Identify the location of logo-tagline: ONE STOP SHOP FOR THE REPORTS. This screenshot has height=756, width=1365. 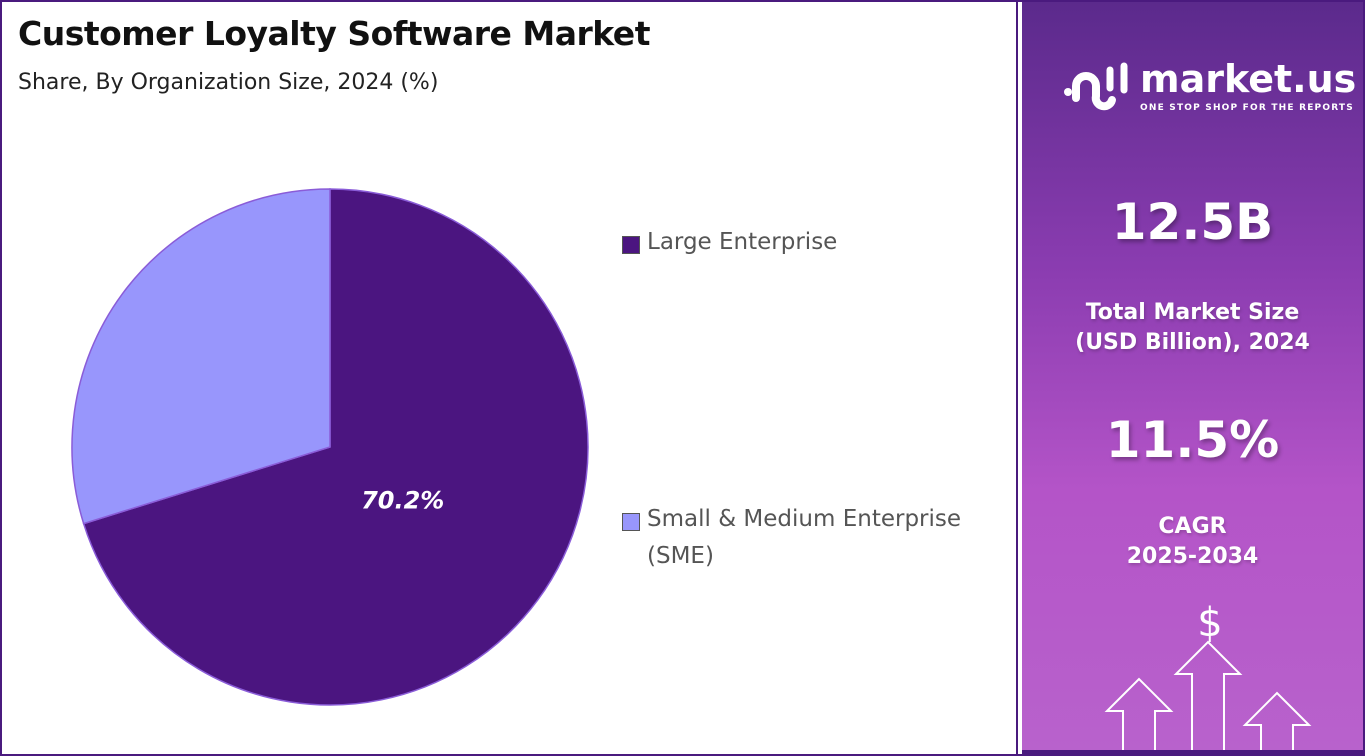
(1247, 108).